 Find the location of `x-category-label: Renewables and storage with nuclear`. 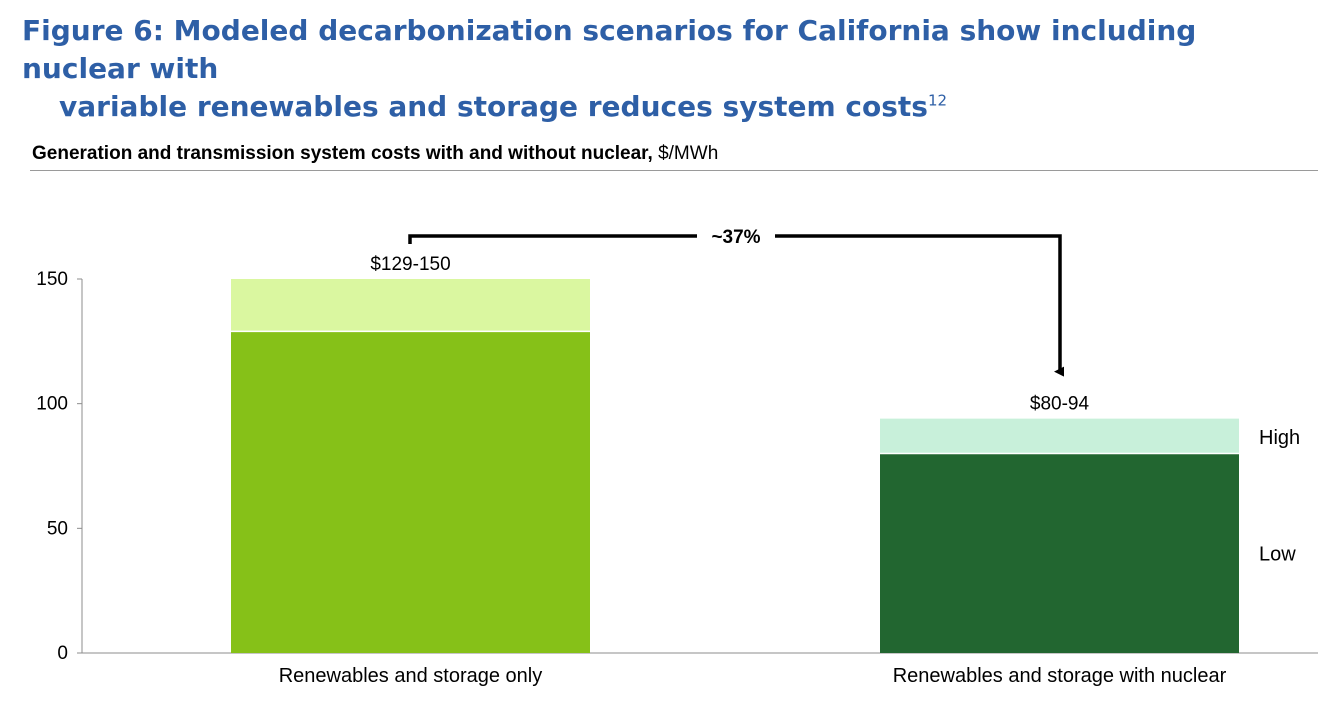

x-category-label: Renewables and storage with nuclear is located at coordinates (1060, 676).